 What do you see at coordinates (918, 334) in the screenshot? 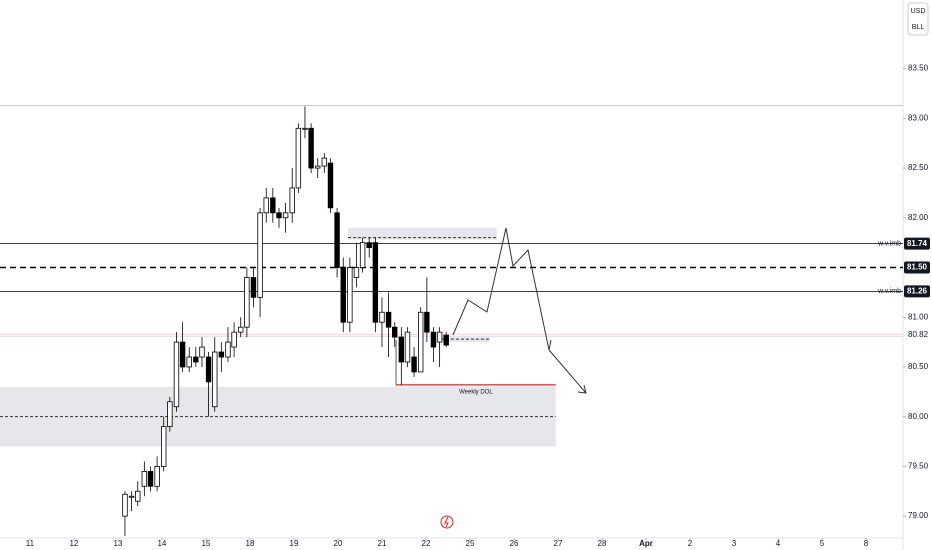
I see `last-price-label: 80.82` at bounding box center [918, 334].